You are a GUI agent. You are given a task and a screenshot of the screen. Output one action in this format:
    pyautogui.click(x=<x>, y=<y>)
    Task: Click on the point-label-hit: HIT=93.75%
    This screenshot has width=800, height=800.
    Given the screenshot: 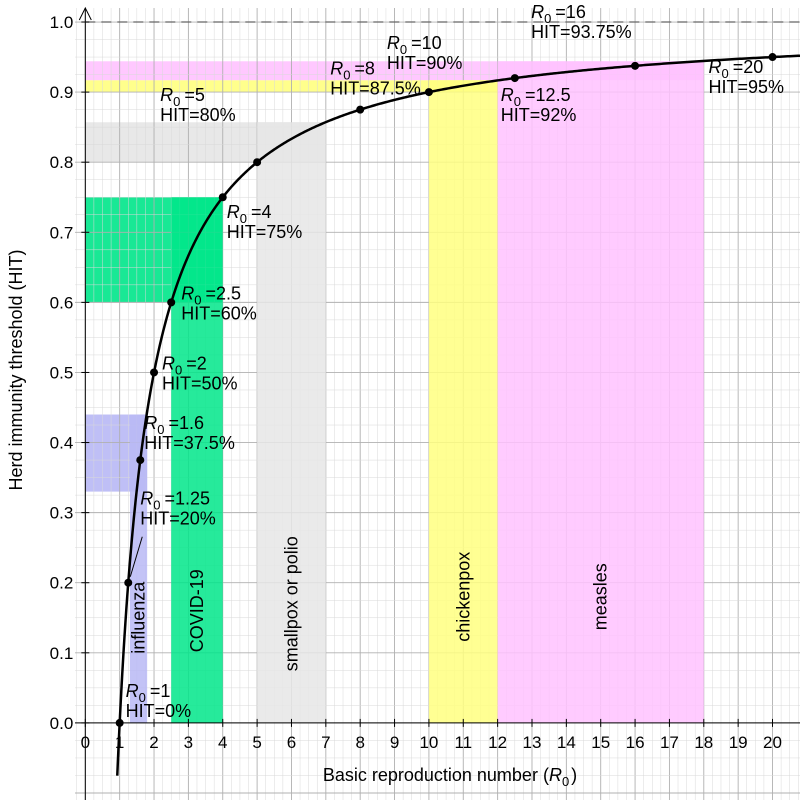 What is the action you would take?
    pyautogui.click(x=581, y=32)
    